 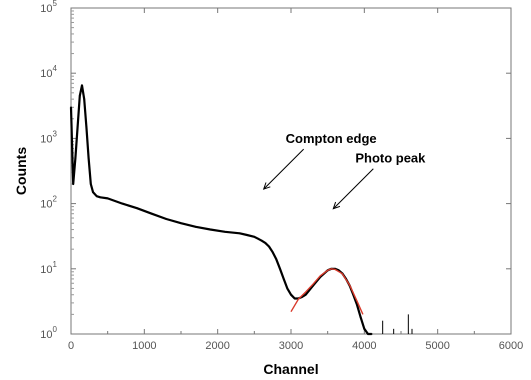 I want to click on series-photopeak-fit, so click(x=327, y=291).